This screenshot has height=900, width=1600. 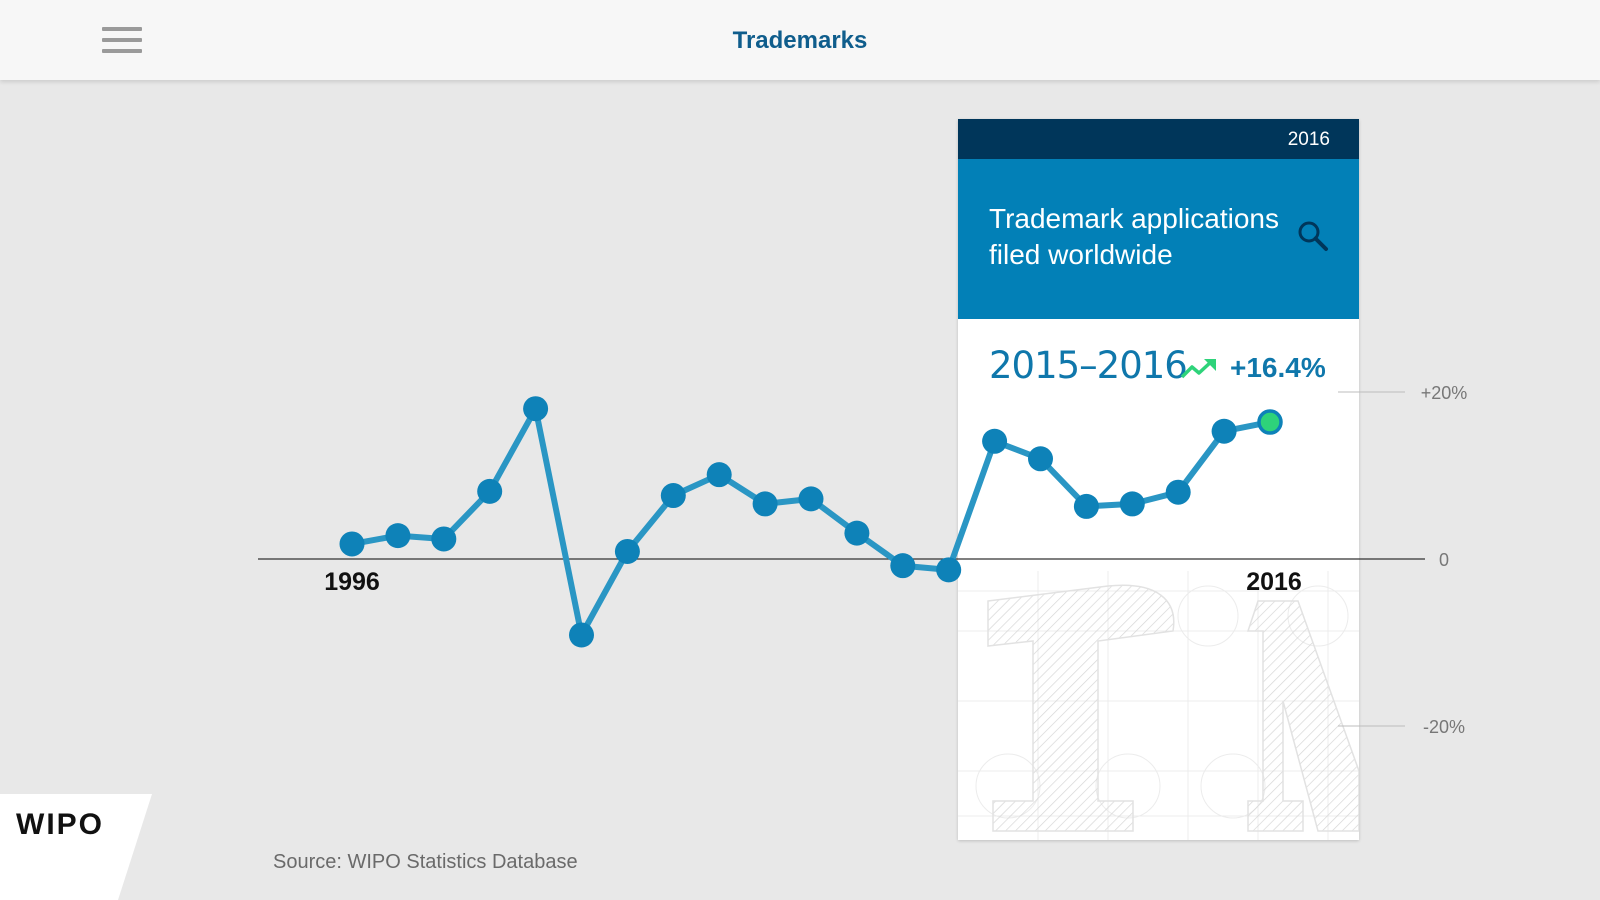 I want to click on card-year: 2016, so click(x=1308, y=139).